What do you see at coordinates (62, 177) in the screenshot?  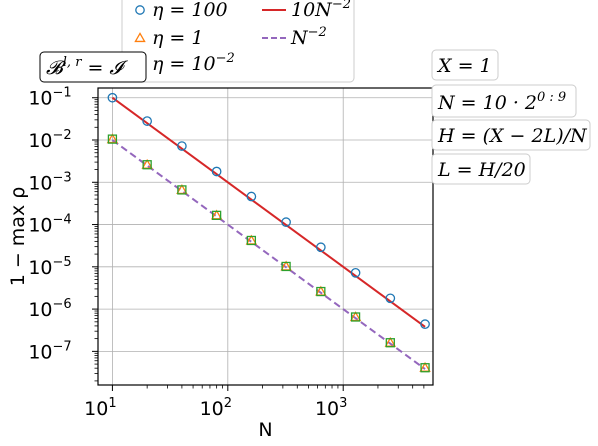 I see `tick-exponent: −3` at bounding box center [62, 177].